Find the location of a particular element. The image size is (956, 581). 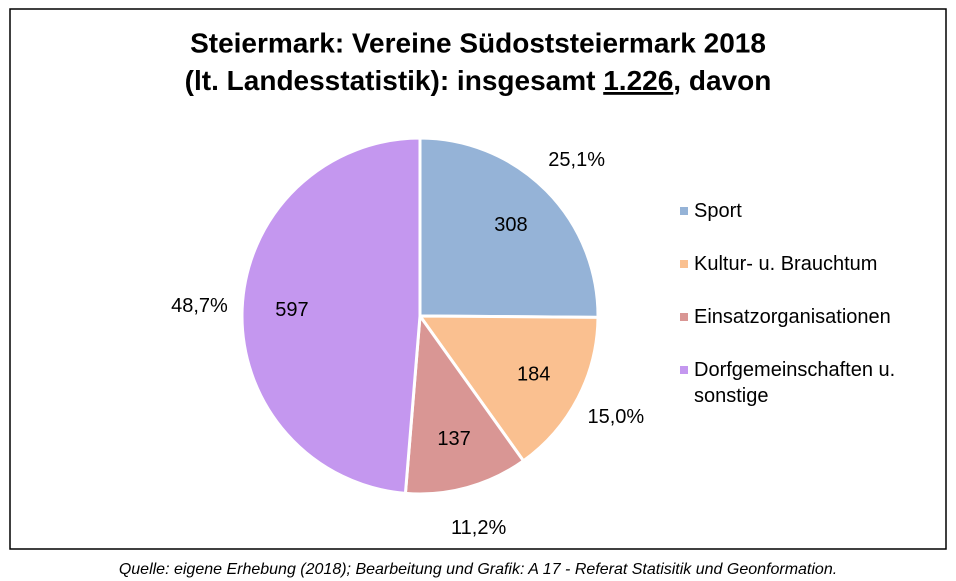

legend-item: Einsatzorganisationen is located at coordinates (815, 317).